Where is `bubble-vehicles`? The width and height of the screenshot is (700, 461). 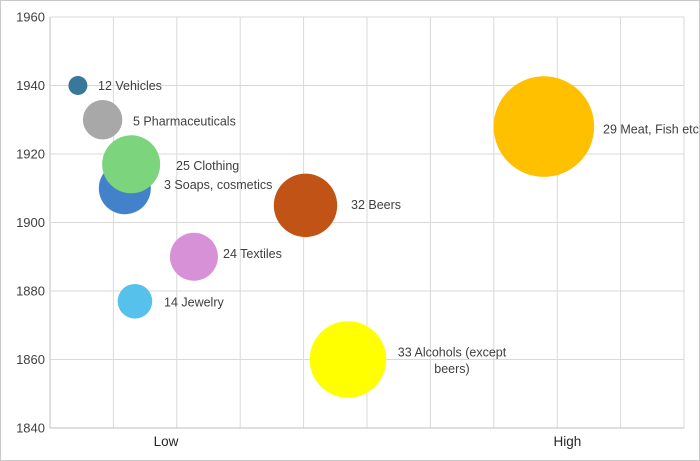 bubble-vehicles is located at coordinates (78, 85).